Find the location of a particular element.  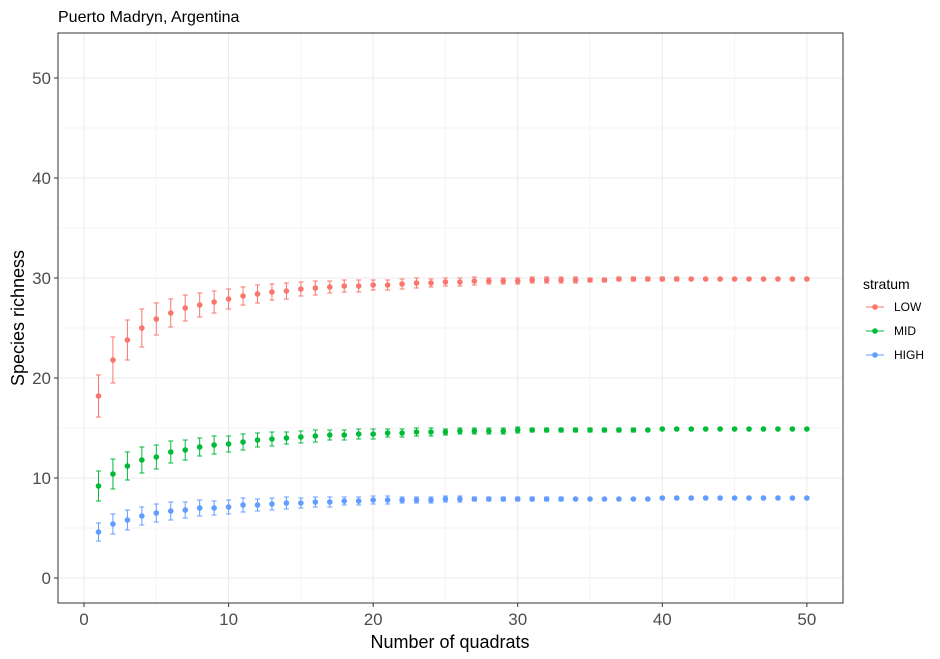

x-tick-label: 10 is located at coordinates (228, 619).